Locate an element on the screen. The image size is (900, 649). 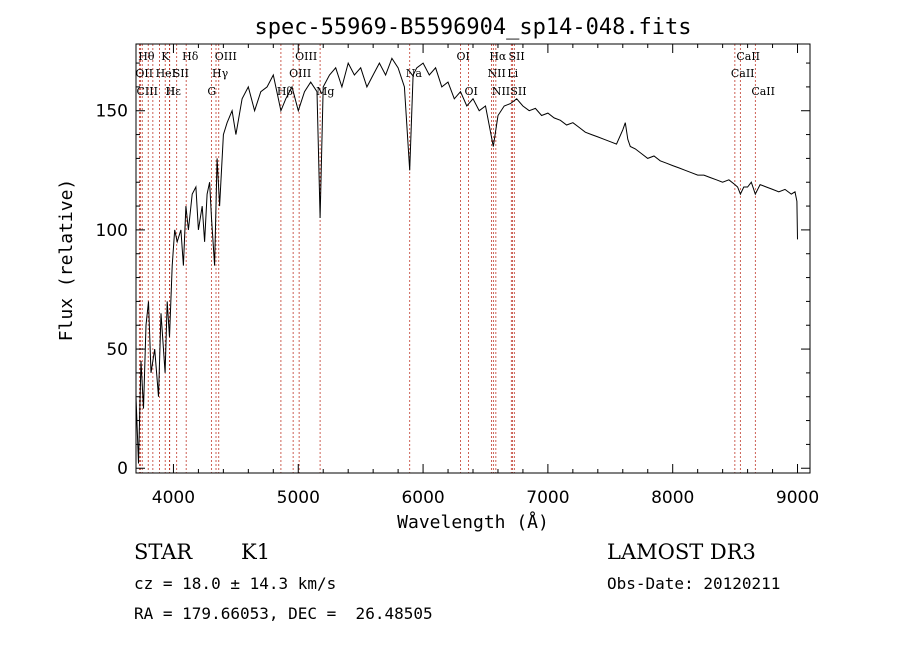
x-tick-label-2: 6000 is located at coordinates (422, 498).